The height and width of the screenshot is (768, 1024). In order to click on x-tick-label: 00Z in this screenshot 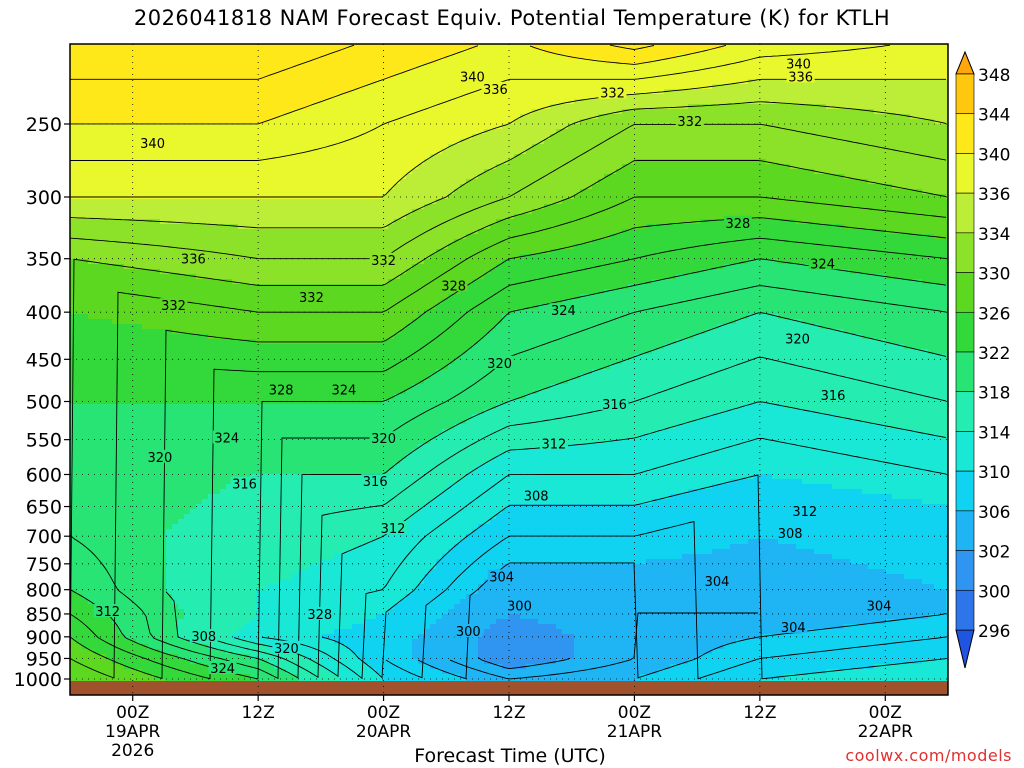, I will do `click(885, 713)`.